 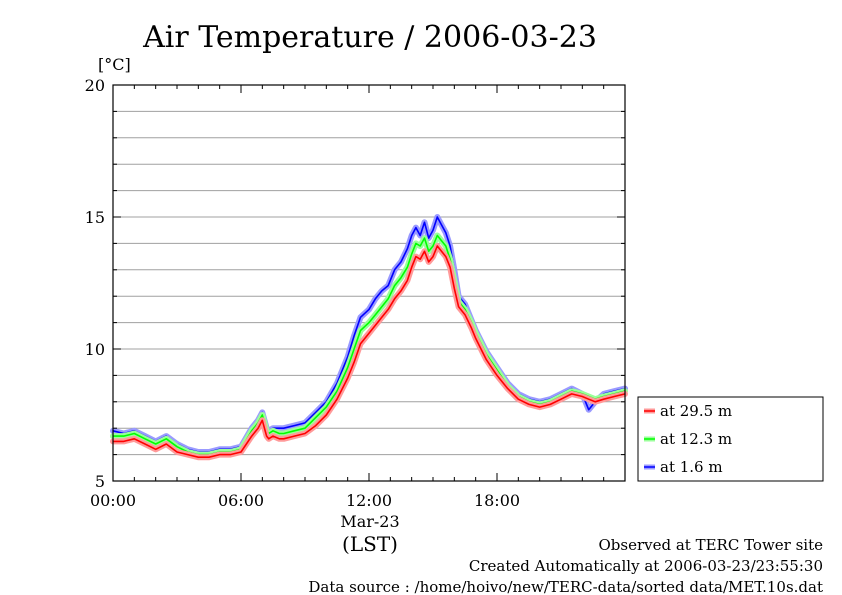 I want to click on legend-label: at 1.6 m, so click(x=691, y=467).